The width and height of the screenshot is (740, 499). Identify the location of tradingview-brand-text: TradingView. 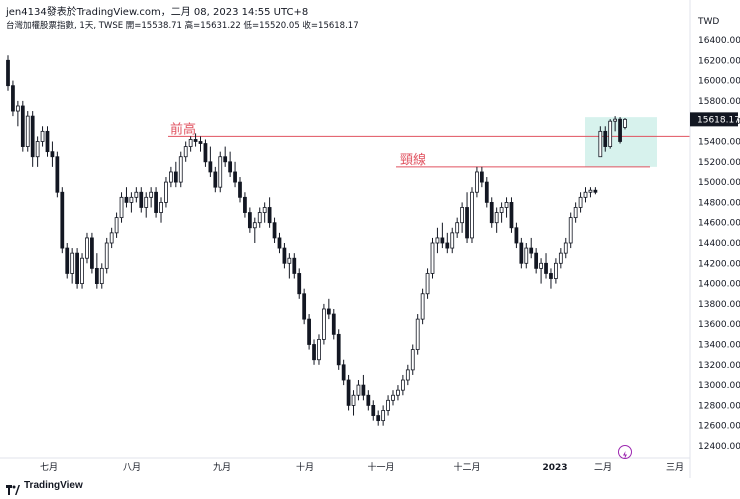
(53, 485).